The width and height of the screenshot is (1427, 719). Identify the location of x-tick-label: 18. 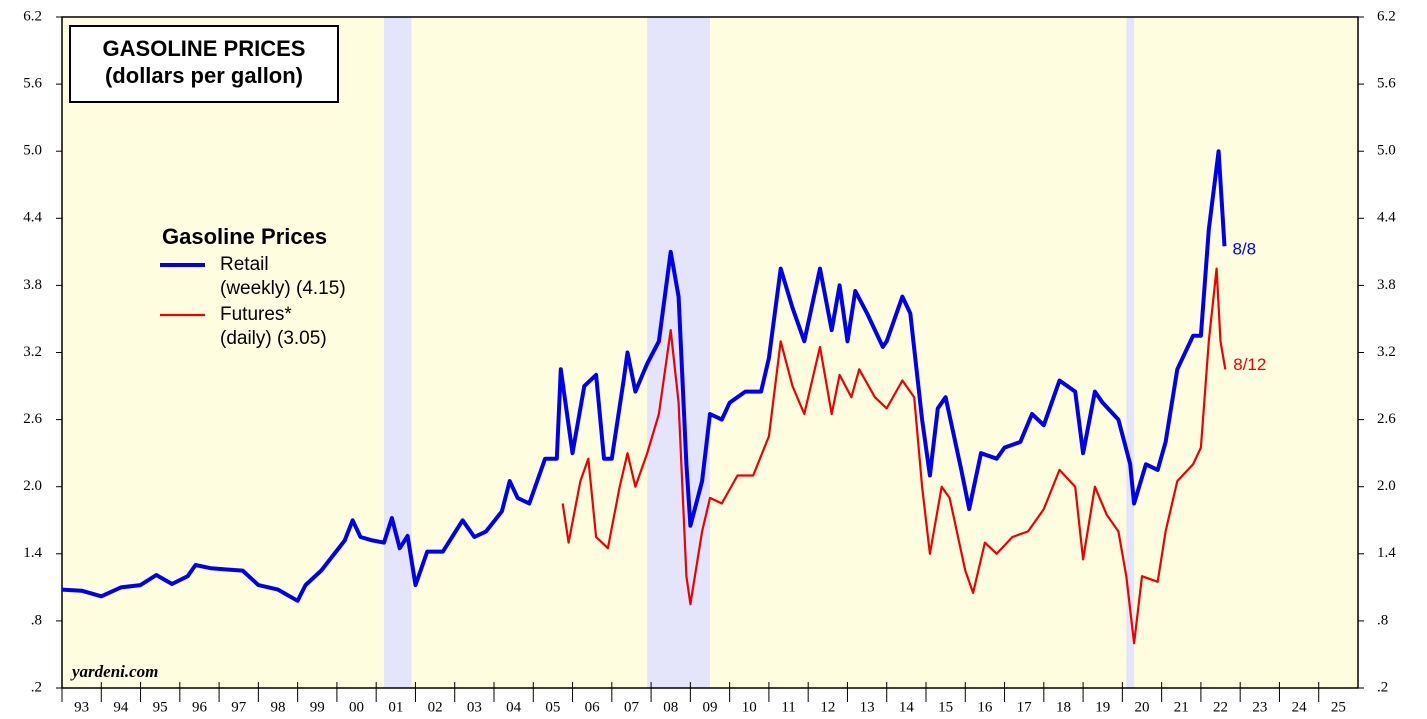
(1063, 707).